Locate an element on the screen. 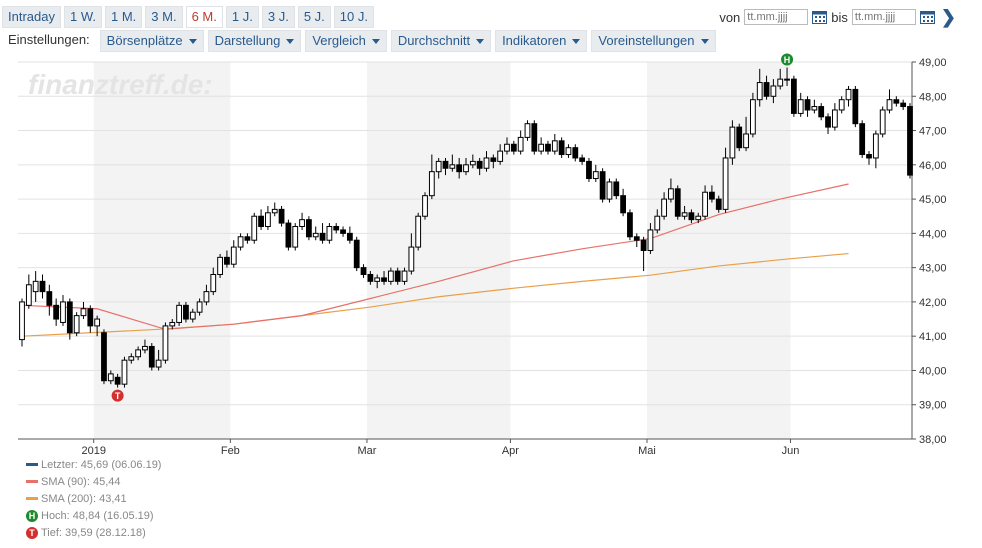 The height and width of the screenshot is (548, 982). month-band is located at coordinates (438, 250).